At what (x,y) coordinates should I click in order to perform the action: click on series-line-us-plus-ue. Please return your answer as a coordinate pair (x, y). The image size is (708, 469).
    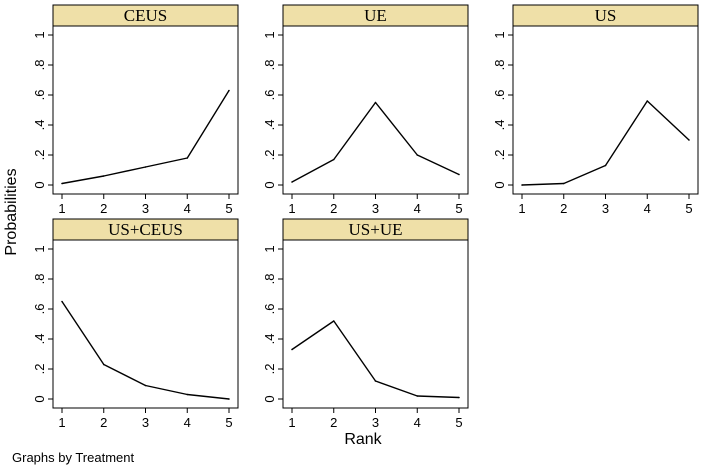
    Looking at the image, I should click on (375, 359).